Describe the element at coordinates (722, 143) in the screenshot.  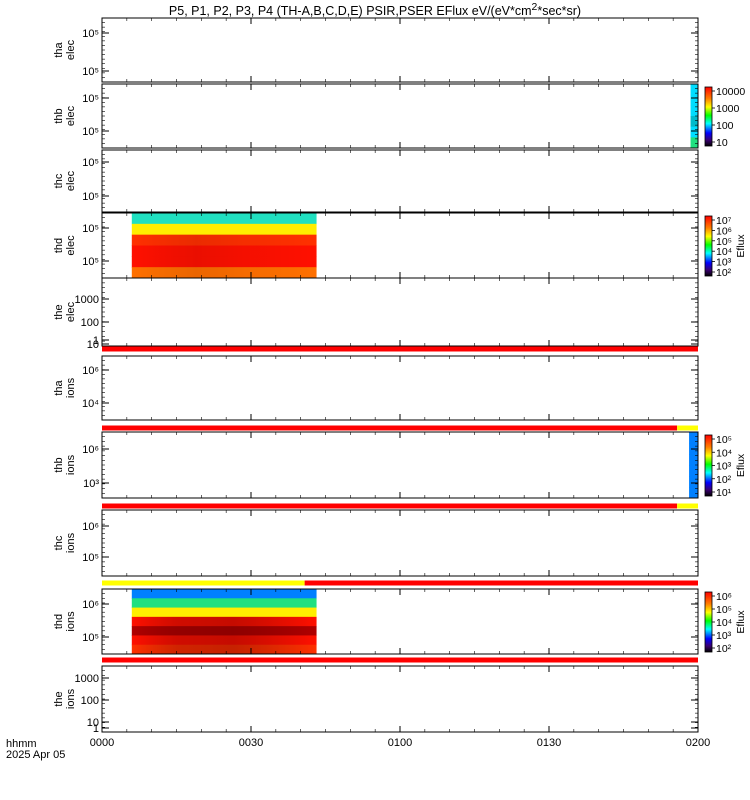
I see `colorbar-tick-label: 10` at that location.